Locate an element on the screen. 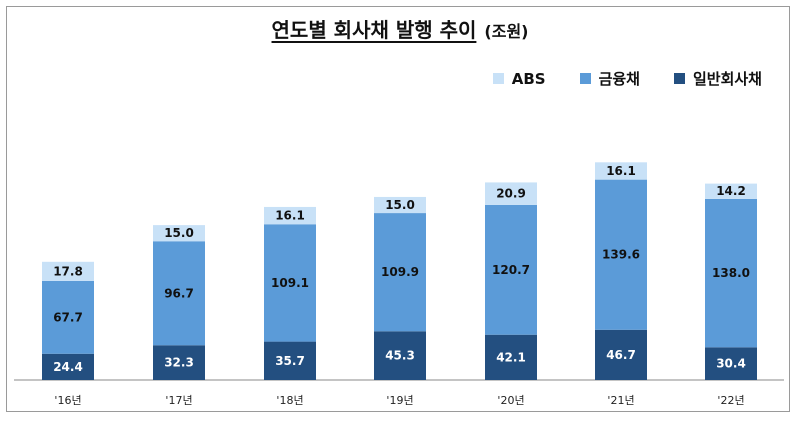  data-label-financial-bonds: 120.7 is located at coordinates (511, 270).